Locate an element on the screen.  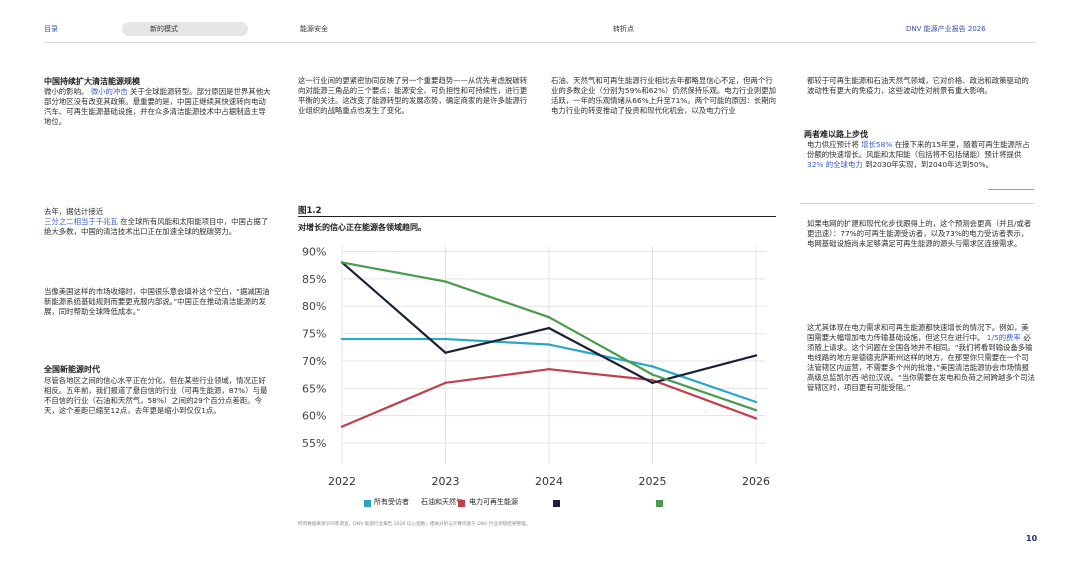
legend-swatch-renewables is located at coordinates (659, 503).